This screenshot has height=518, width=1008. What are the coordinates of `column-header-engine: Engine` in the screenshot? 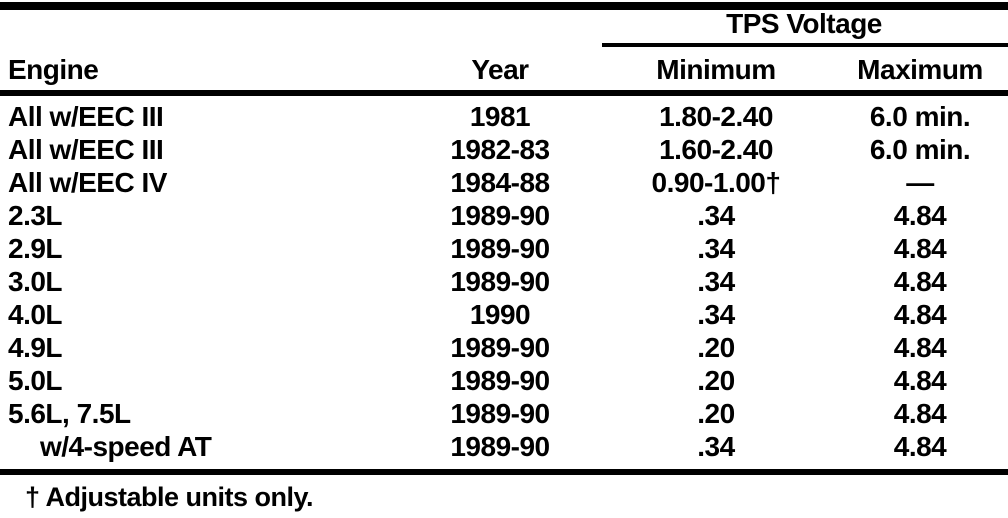 It's located at (53, 69).